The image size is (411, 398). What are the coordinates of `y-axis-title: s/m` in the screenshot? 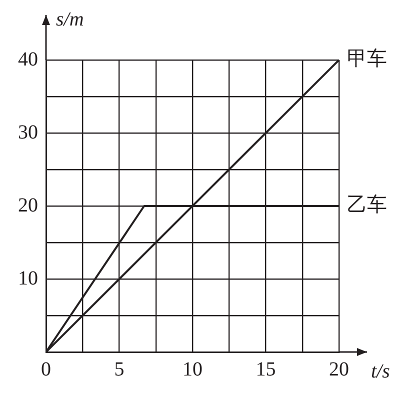 It's located at (70, 19).